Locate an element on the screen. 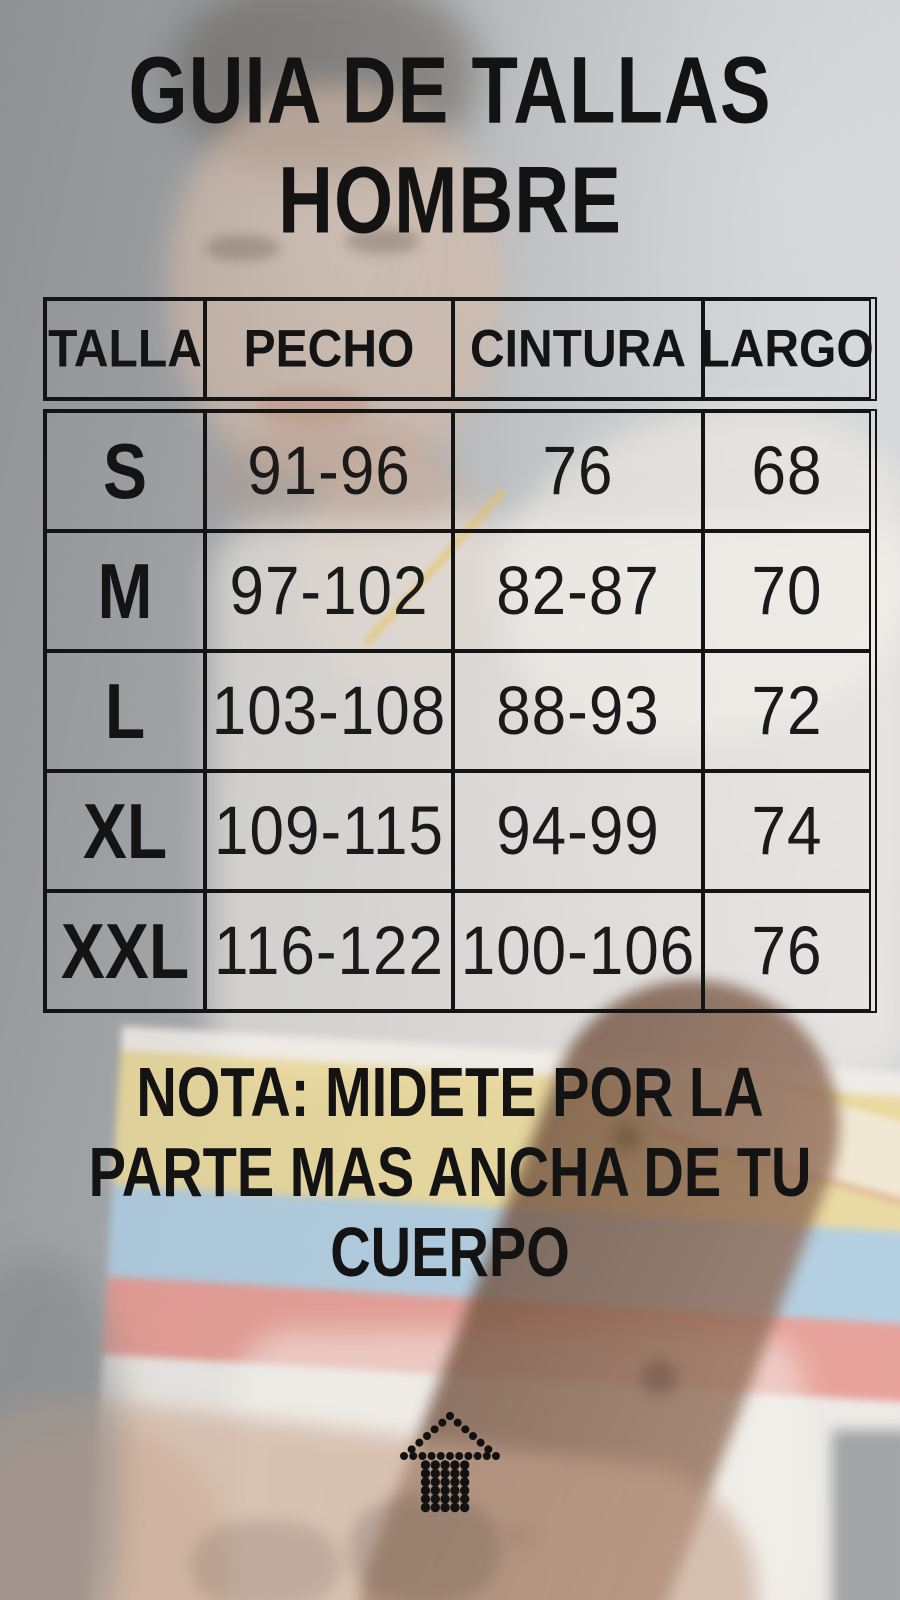 This screenshot has height=1600, width=900. largo-value-m: 70 is located at coordinates (787, 591).